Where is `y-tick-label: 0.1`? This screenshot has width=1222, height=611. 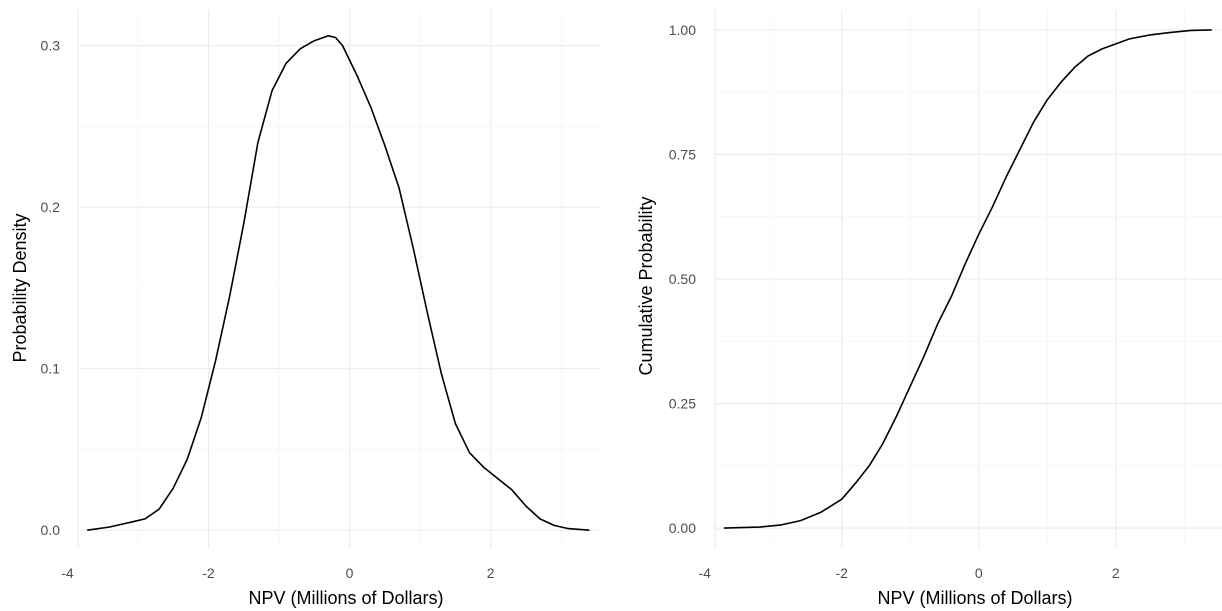
y-tick-label: 0.1 is located at coordinates (51, 369).